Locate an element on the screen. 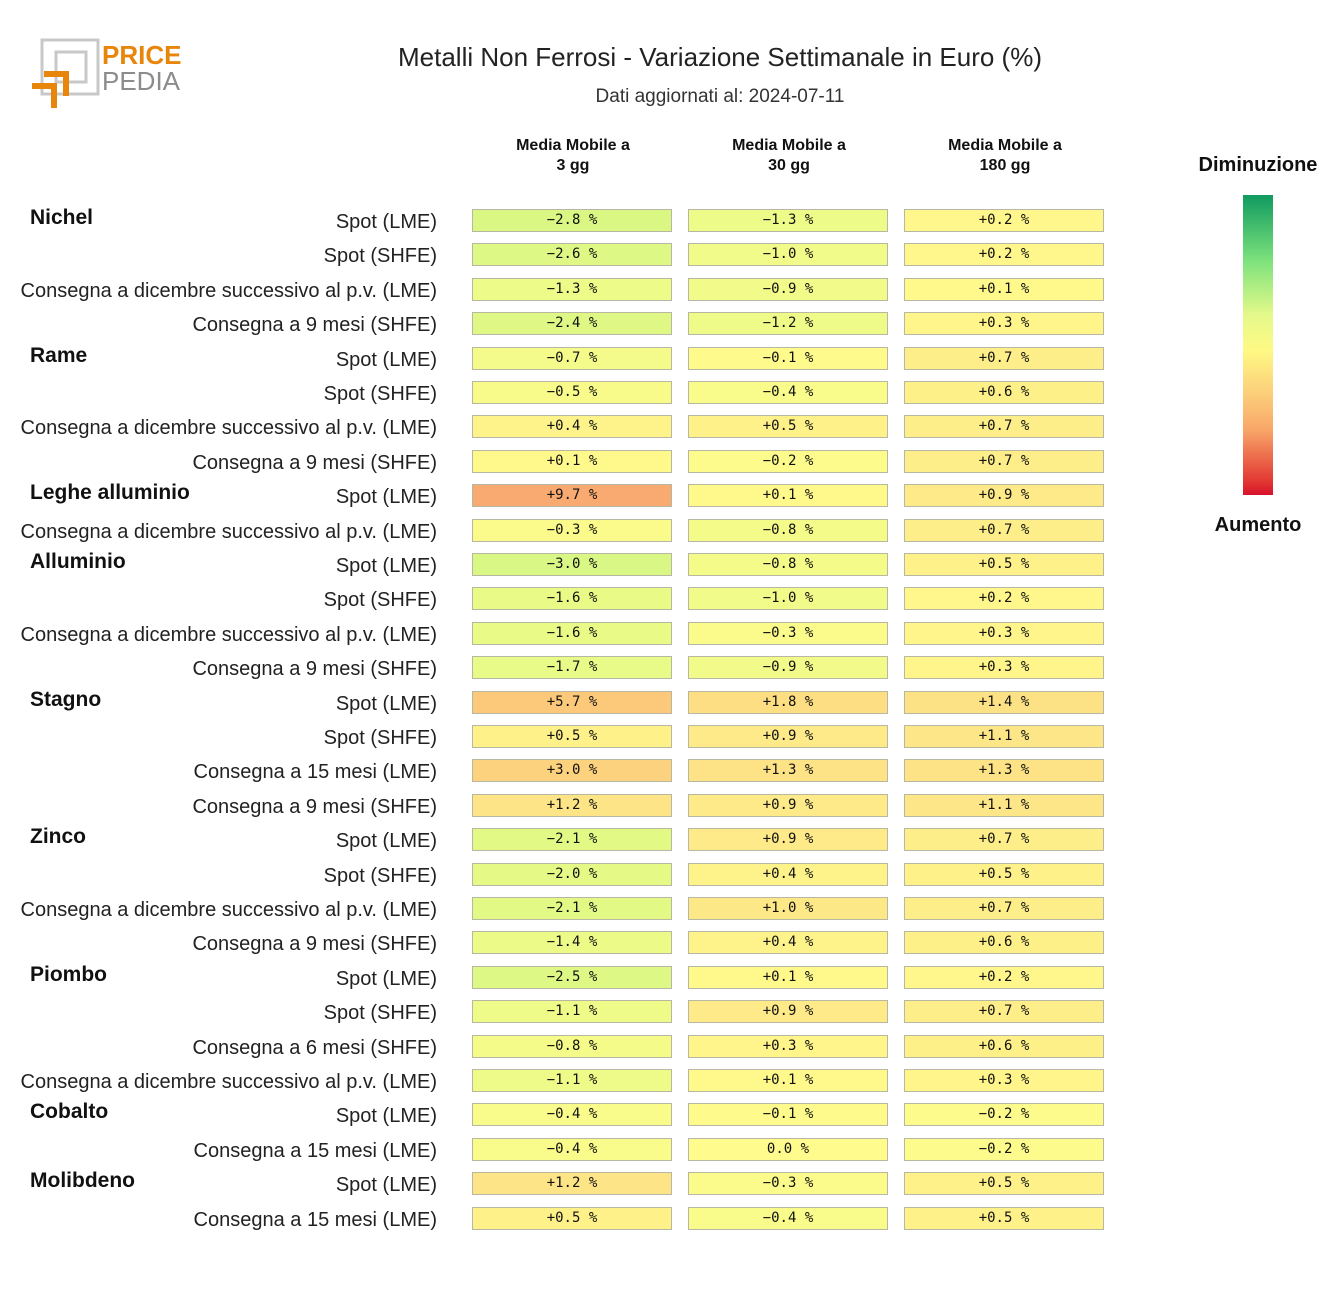 The height and width of the screenshot is (1305, 1320). heatmap-cell: −2.0 % is located at coordinates (572, 874).